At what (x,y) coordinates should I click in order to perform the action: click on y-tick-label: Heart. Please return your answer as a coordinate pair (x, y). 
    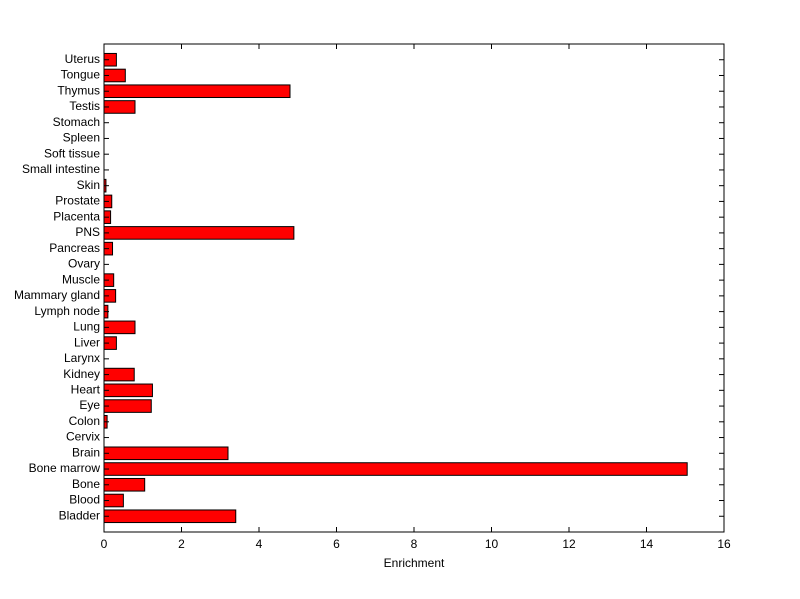
    Looking at the image, I should click on (86, 389).